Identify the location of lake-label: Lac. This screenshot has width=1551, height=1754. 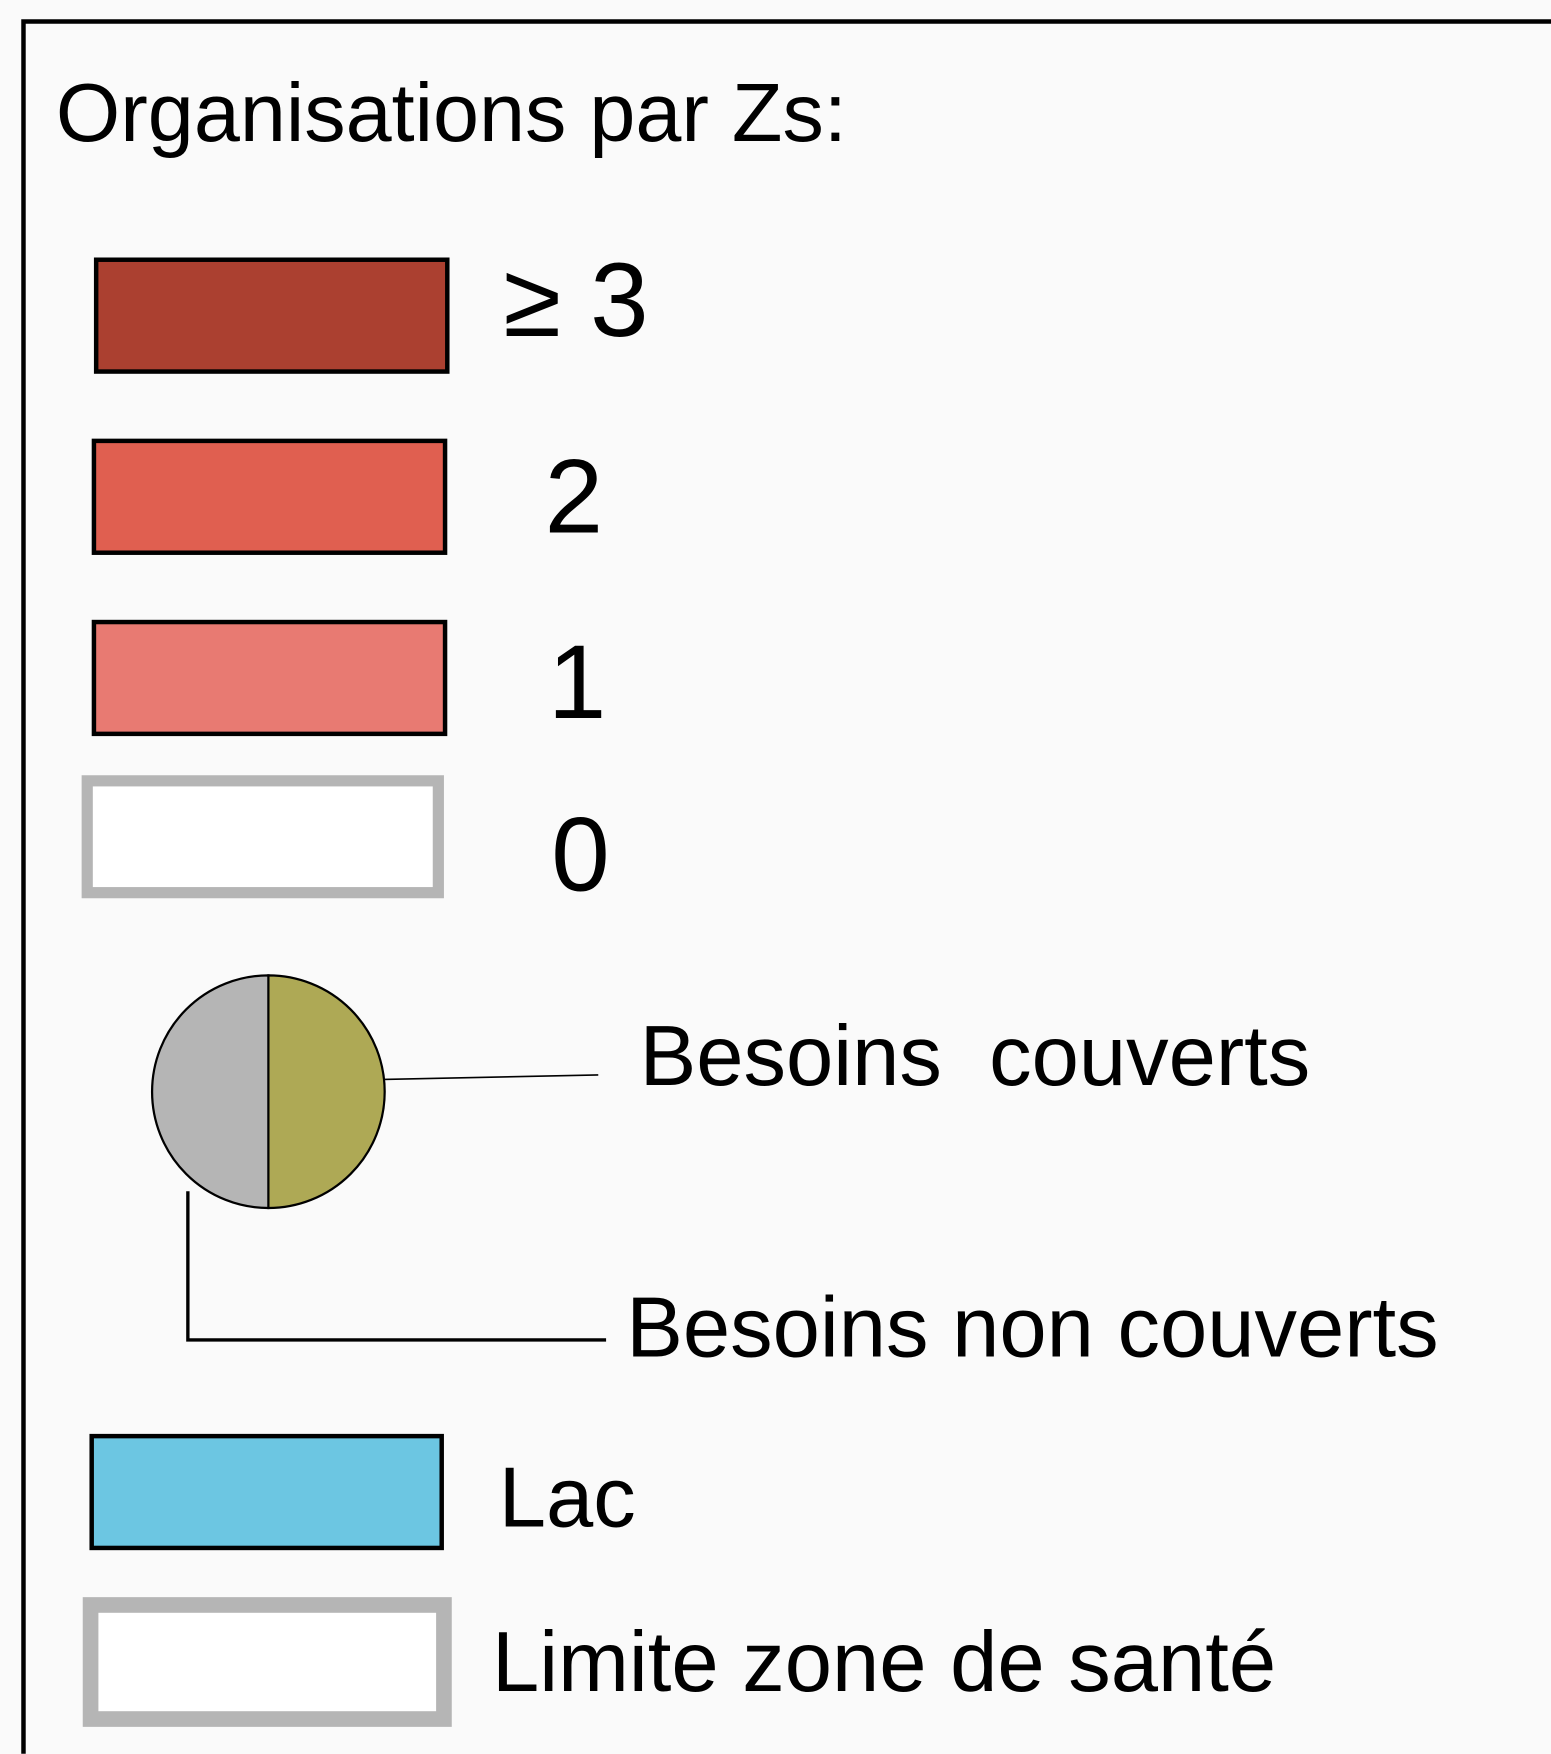
(567, 1498).